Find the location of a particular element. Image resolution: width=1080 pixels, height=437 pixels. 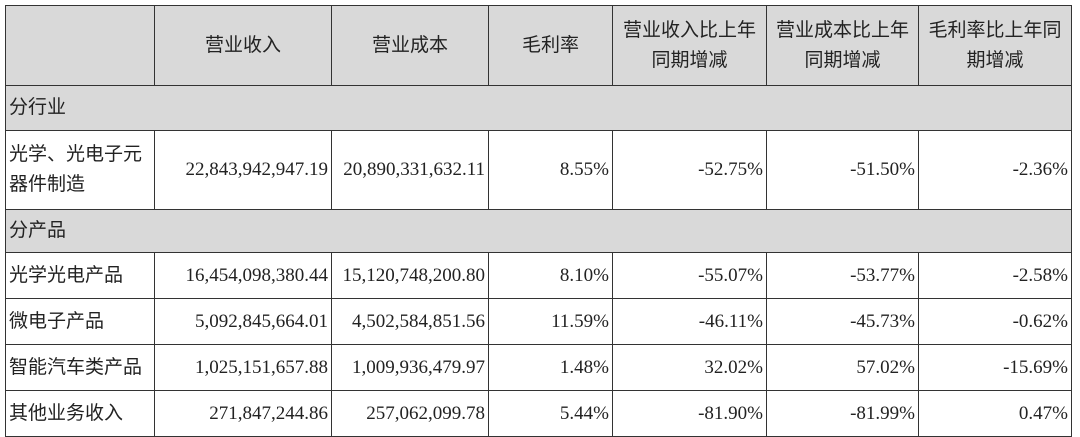

row-name: 其他业务收入 is located at coordinates (80, 413).